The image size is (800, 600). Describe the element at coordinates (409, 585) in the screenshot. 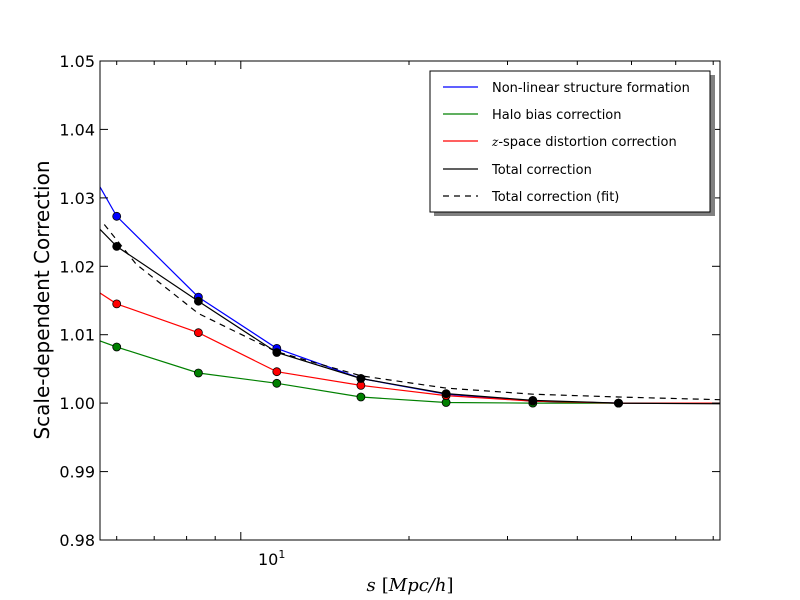

I see `x-axis-title: s [Mpc/h]` at that location.